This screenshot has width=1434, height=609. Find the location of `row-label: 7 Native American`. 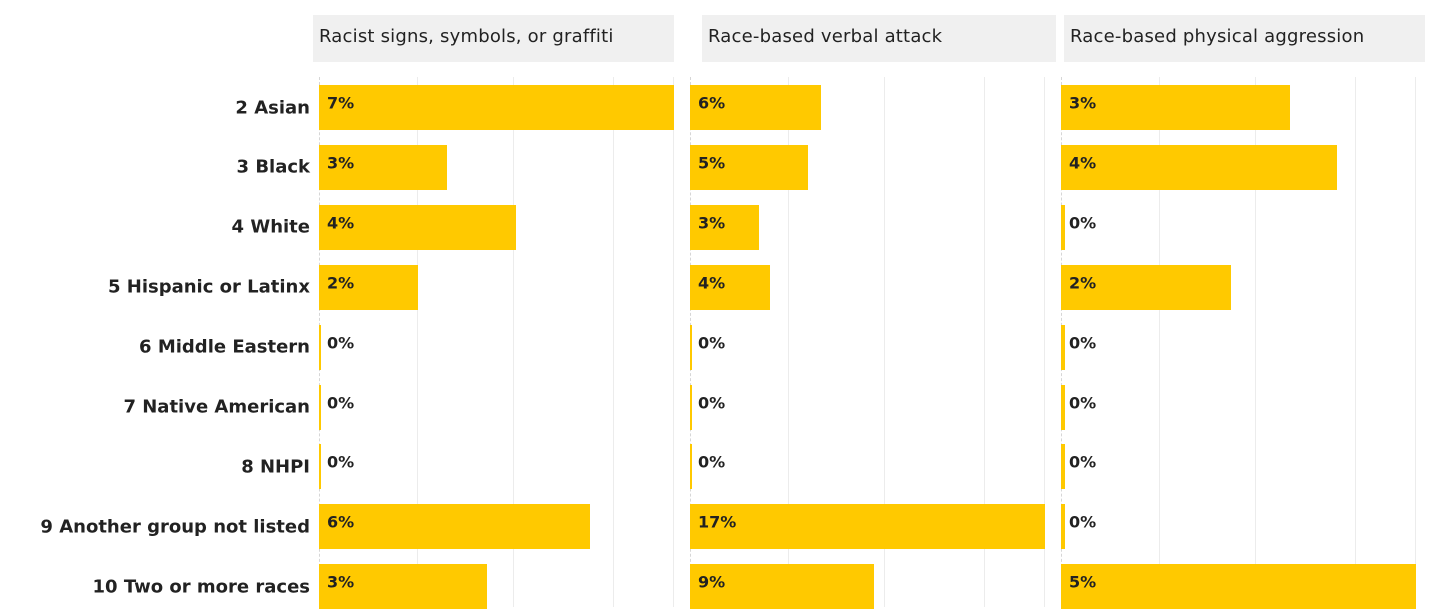

row-label: 7 Native American is located at coordinates (216, 407).